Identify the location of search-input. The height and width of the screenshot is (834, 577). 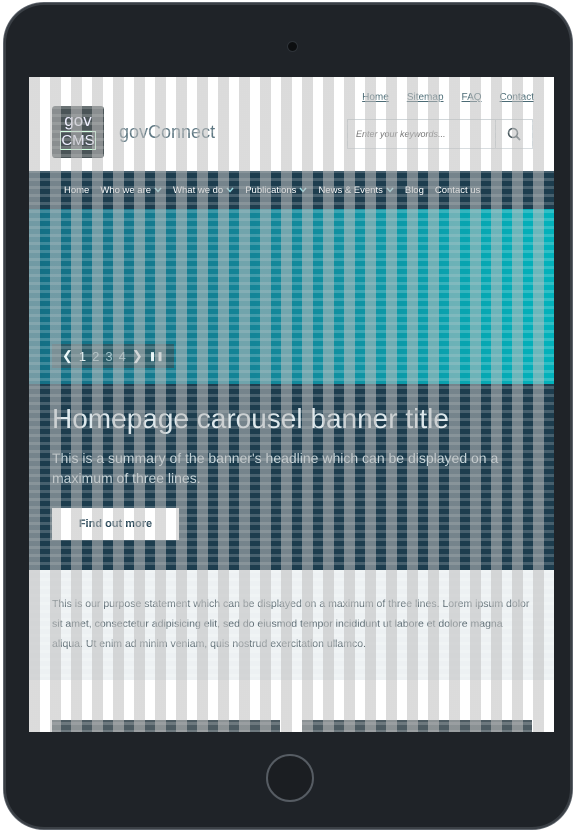
(426, 134).